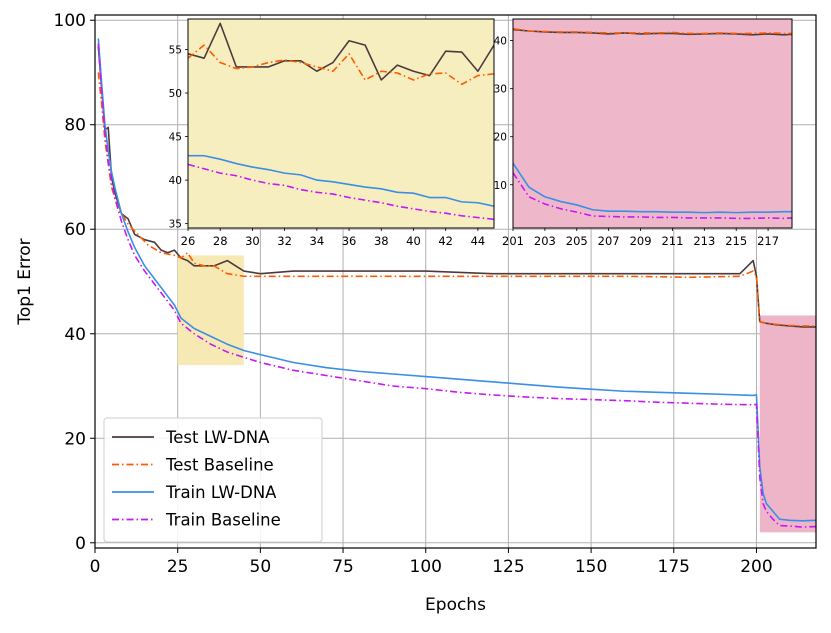  What do you see at coordinates (343, 567) in the screenshot?
I see `x-tick-label: 75` at bounding box center [343, 567].